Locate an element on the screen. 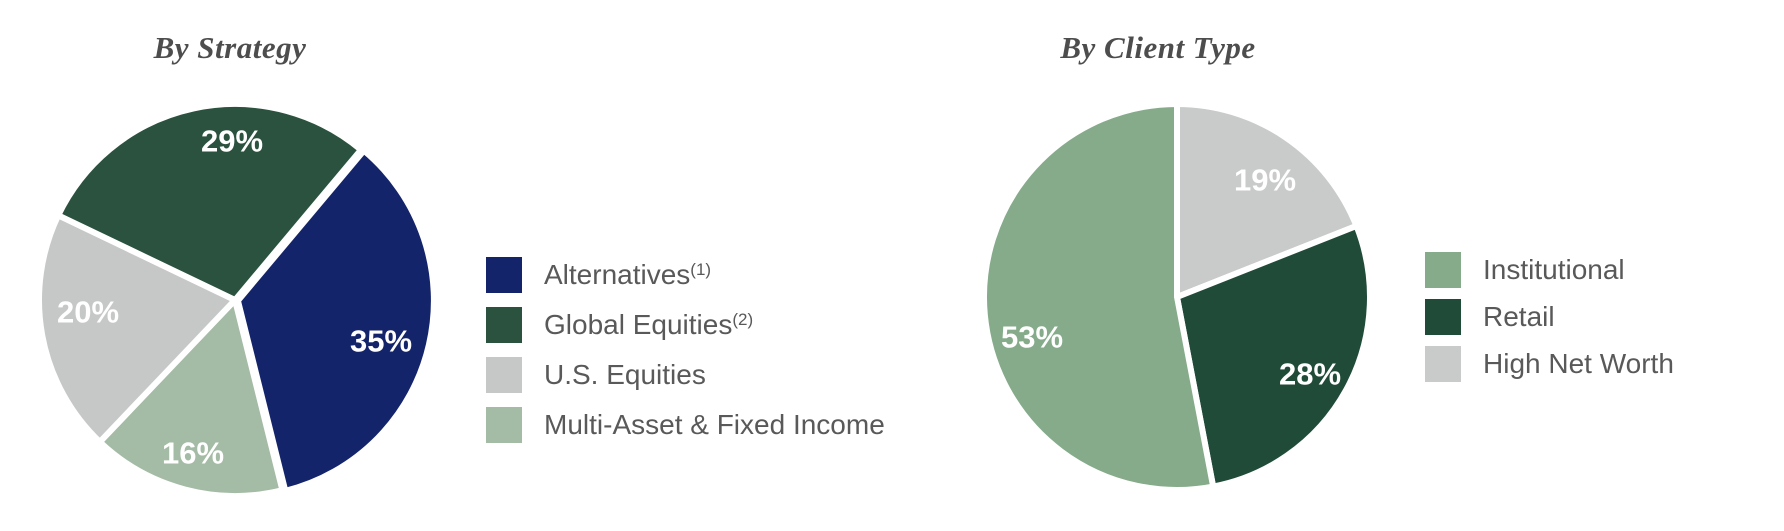  legend-swatch-alternatives is located at coordinates (504, 275).